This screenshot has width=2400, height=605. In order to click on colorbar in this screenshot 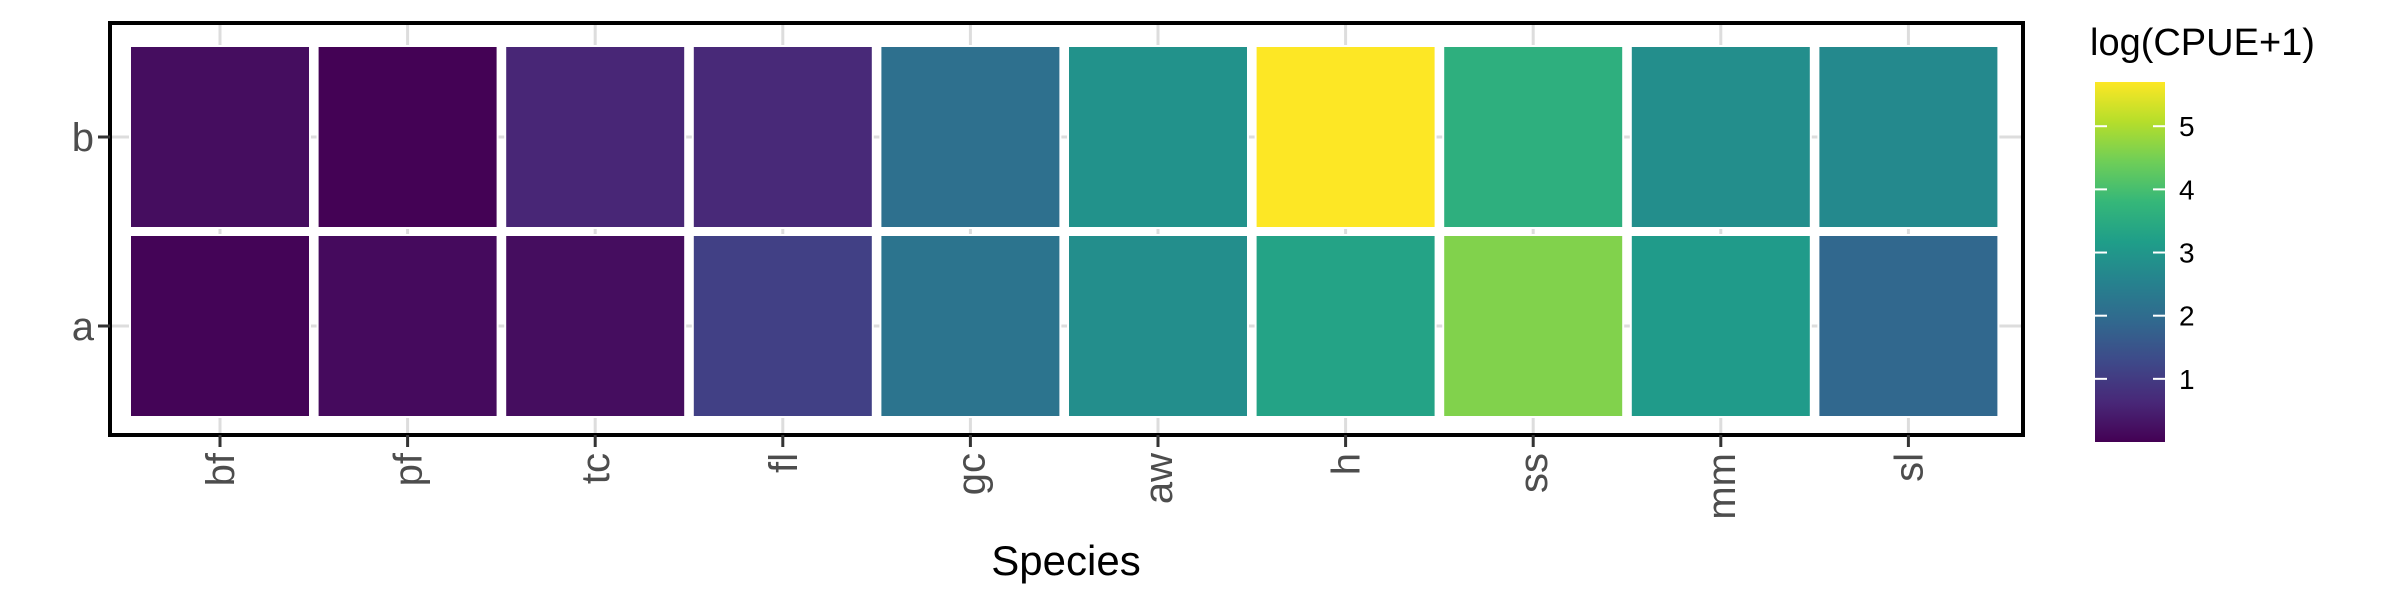, I will do `click(2130, 262)`.